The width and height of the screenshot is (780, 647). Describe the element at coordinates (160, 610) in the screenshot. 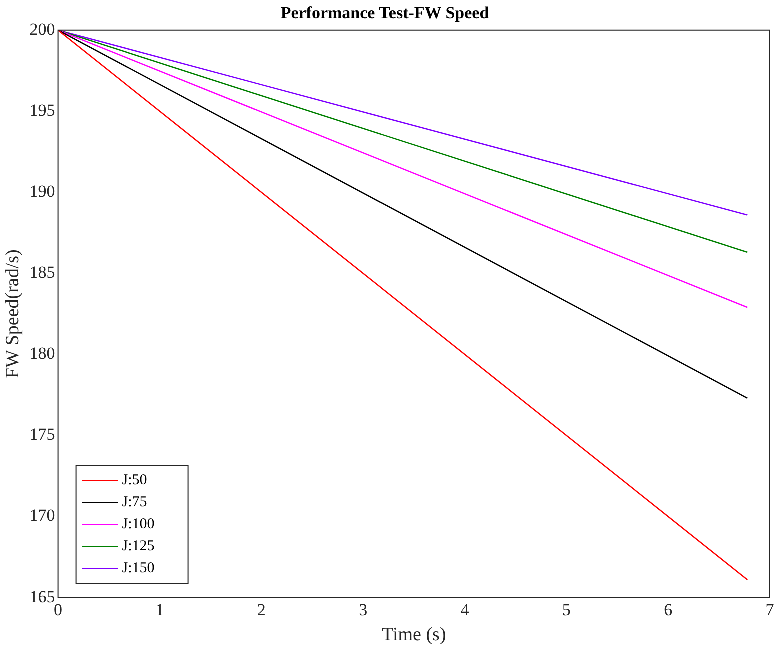

I see `x-tick-label: 1` at that location.